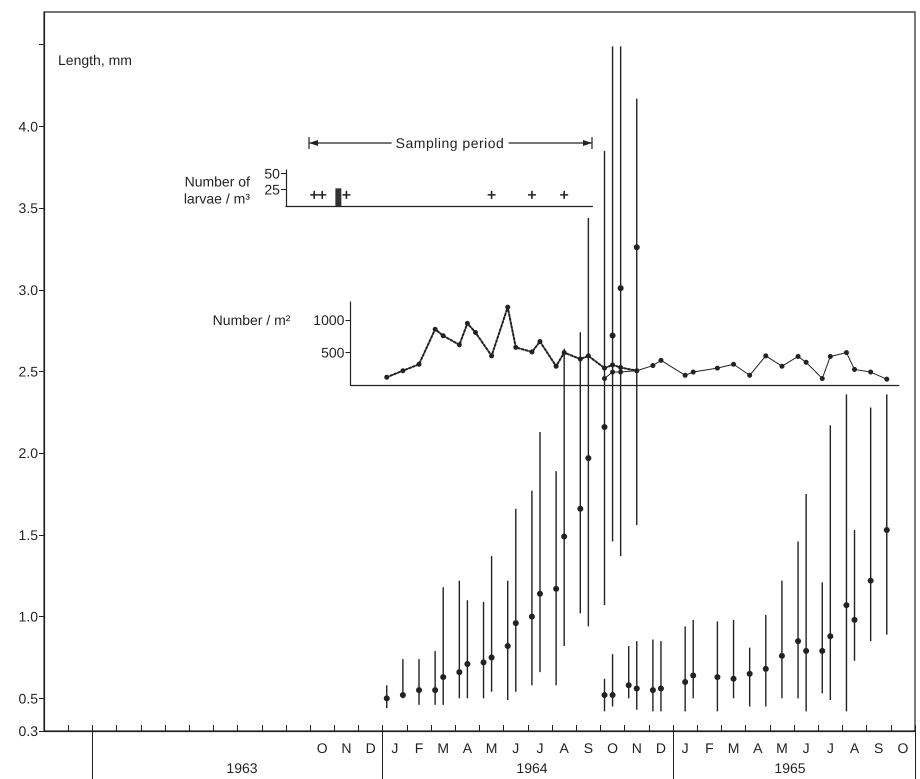 The width and height of the screenshot is (920, 779). I want to click on y-tick-label: 4.0, so click(28, 126).